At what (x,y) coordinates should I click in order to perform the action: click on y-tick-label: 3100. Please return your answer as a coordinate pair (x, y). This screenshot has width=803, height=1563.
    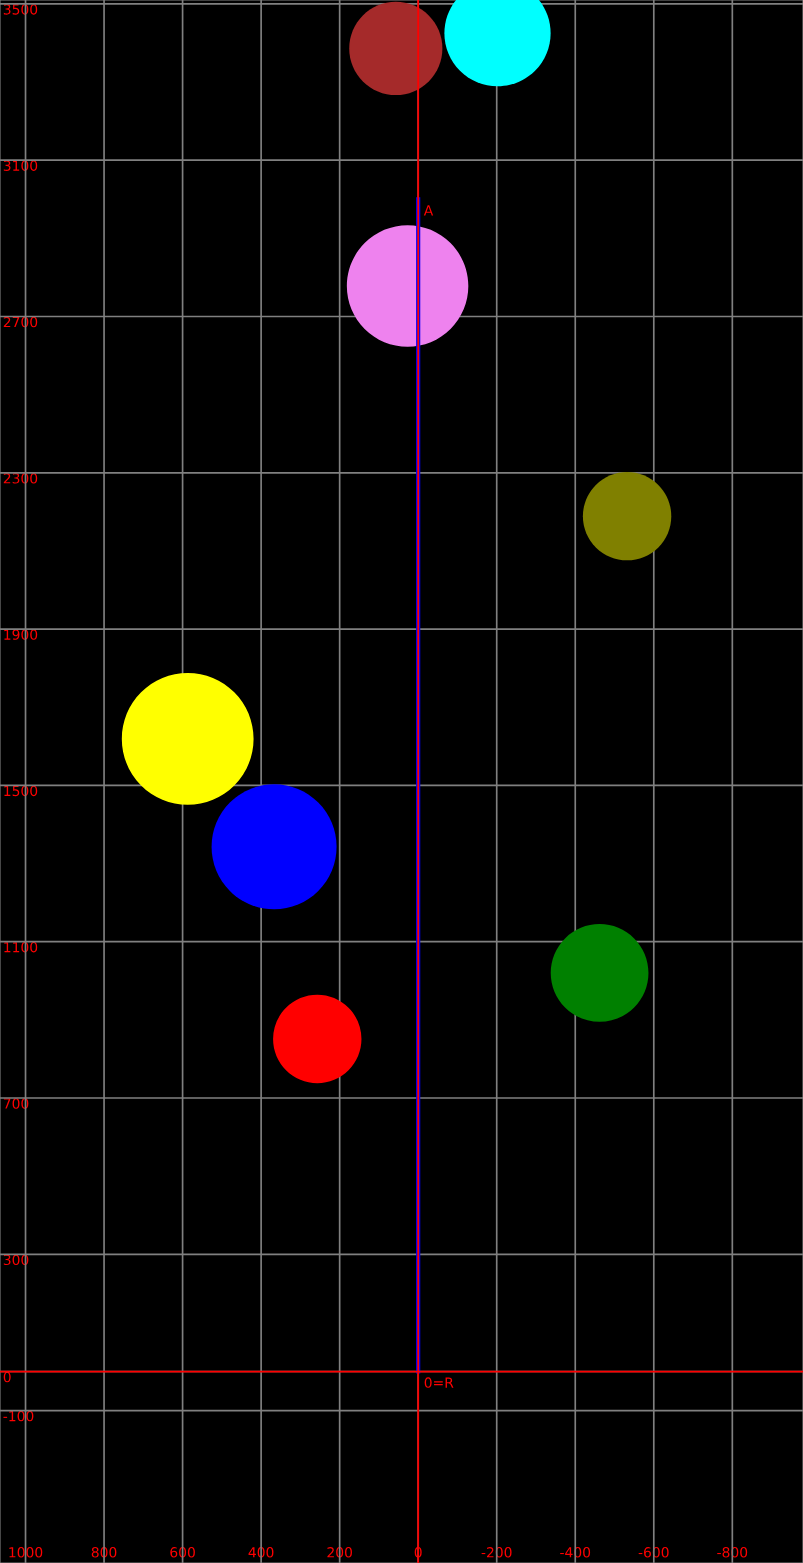
    Looking at the image, I should click on (20, 165).